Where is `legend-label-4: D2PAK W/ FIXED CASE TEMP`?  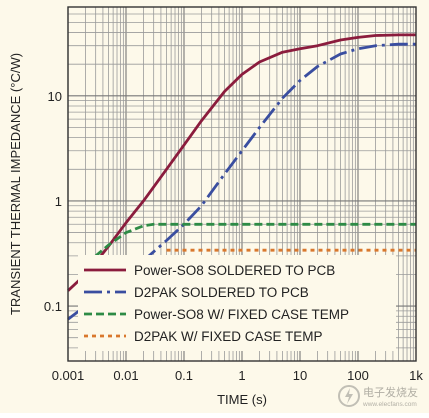
legend-label-4: D2PAK W/ FIXED CASE TEMP is located at coordinates (228, 336).